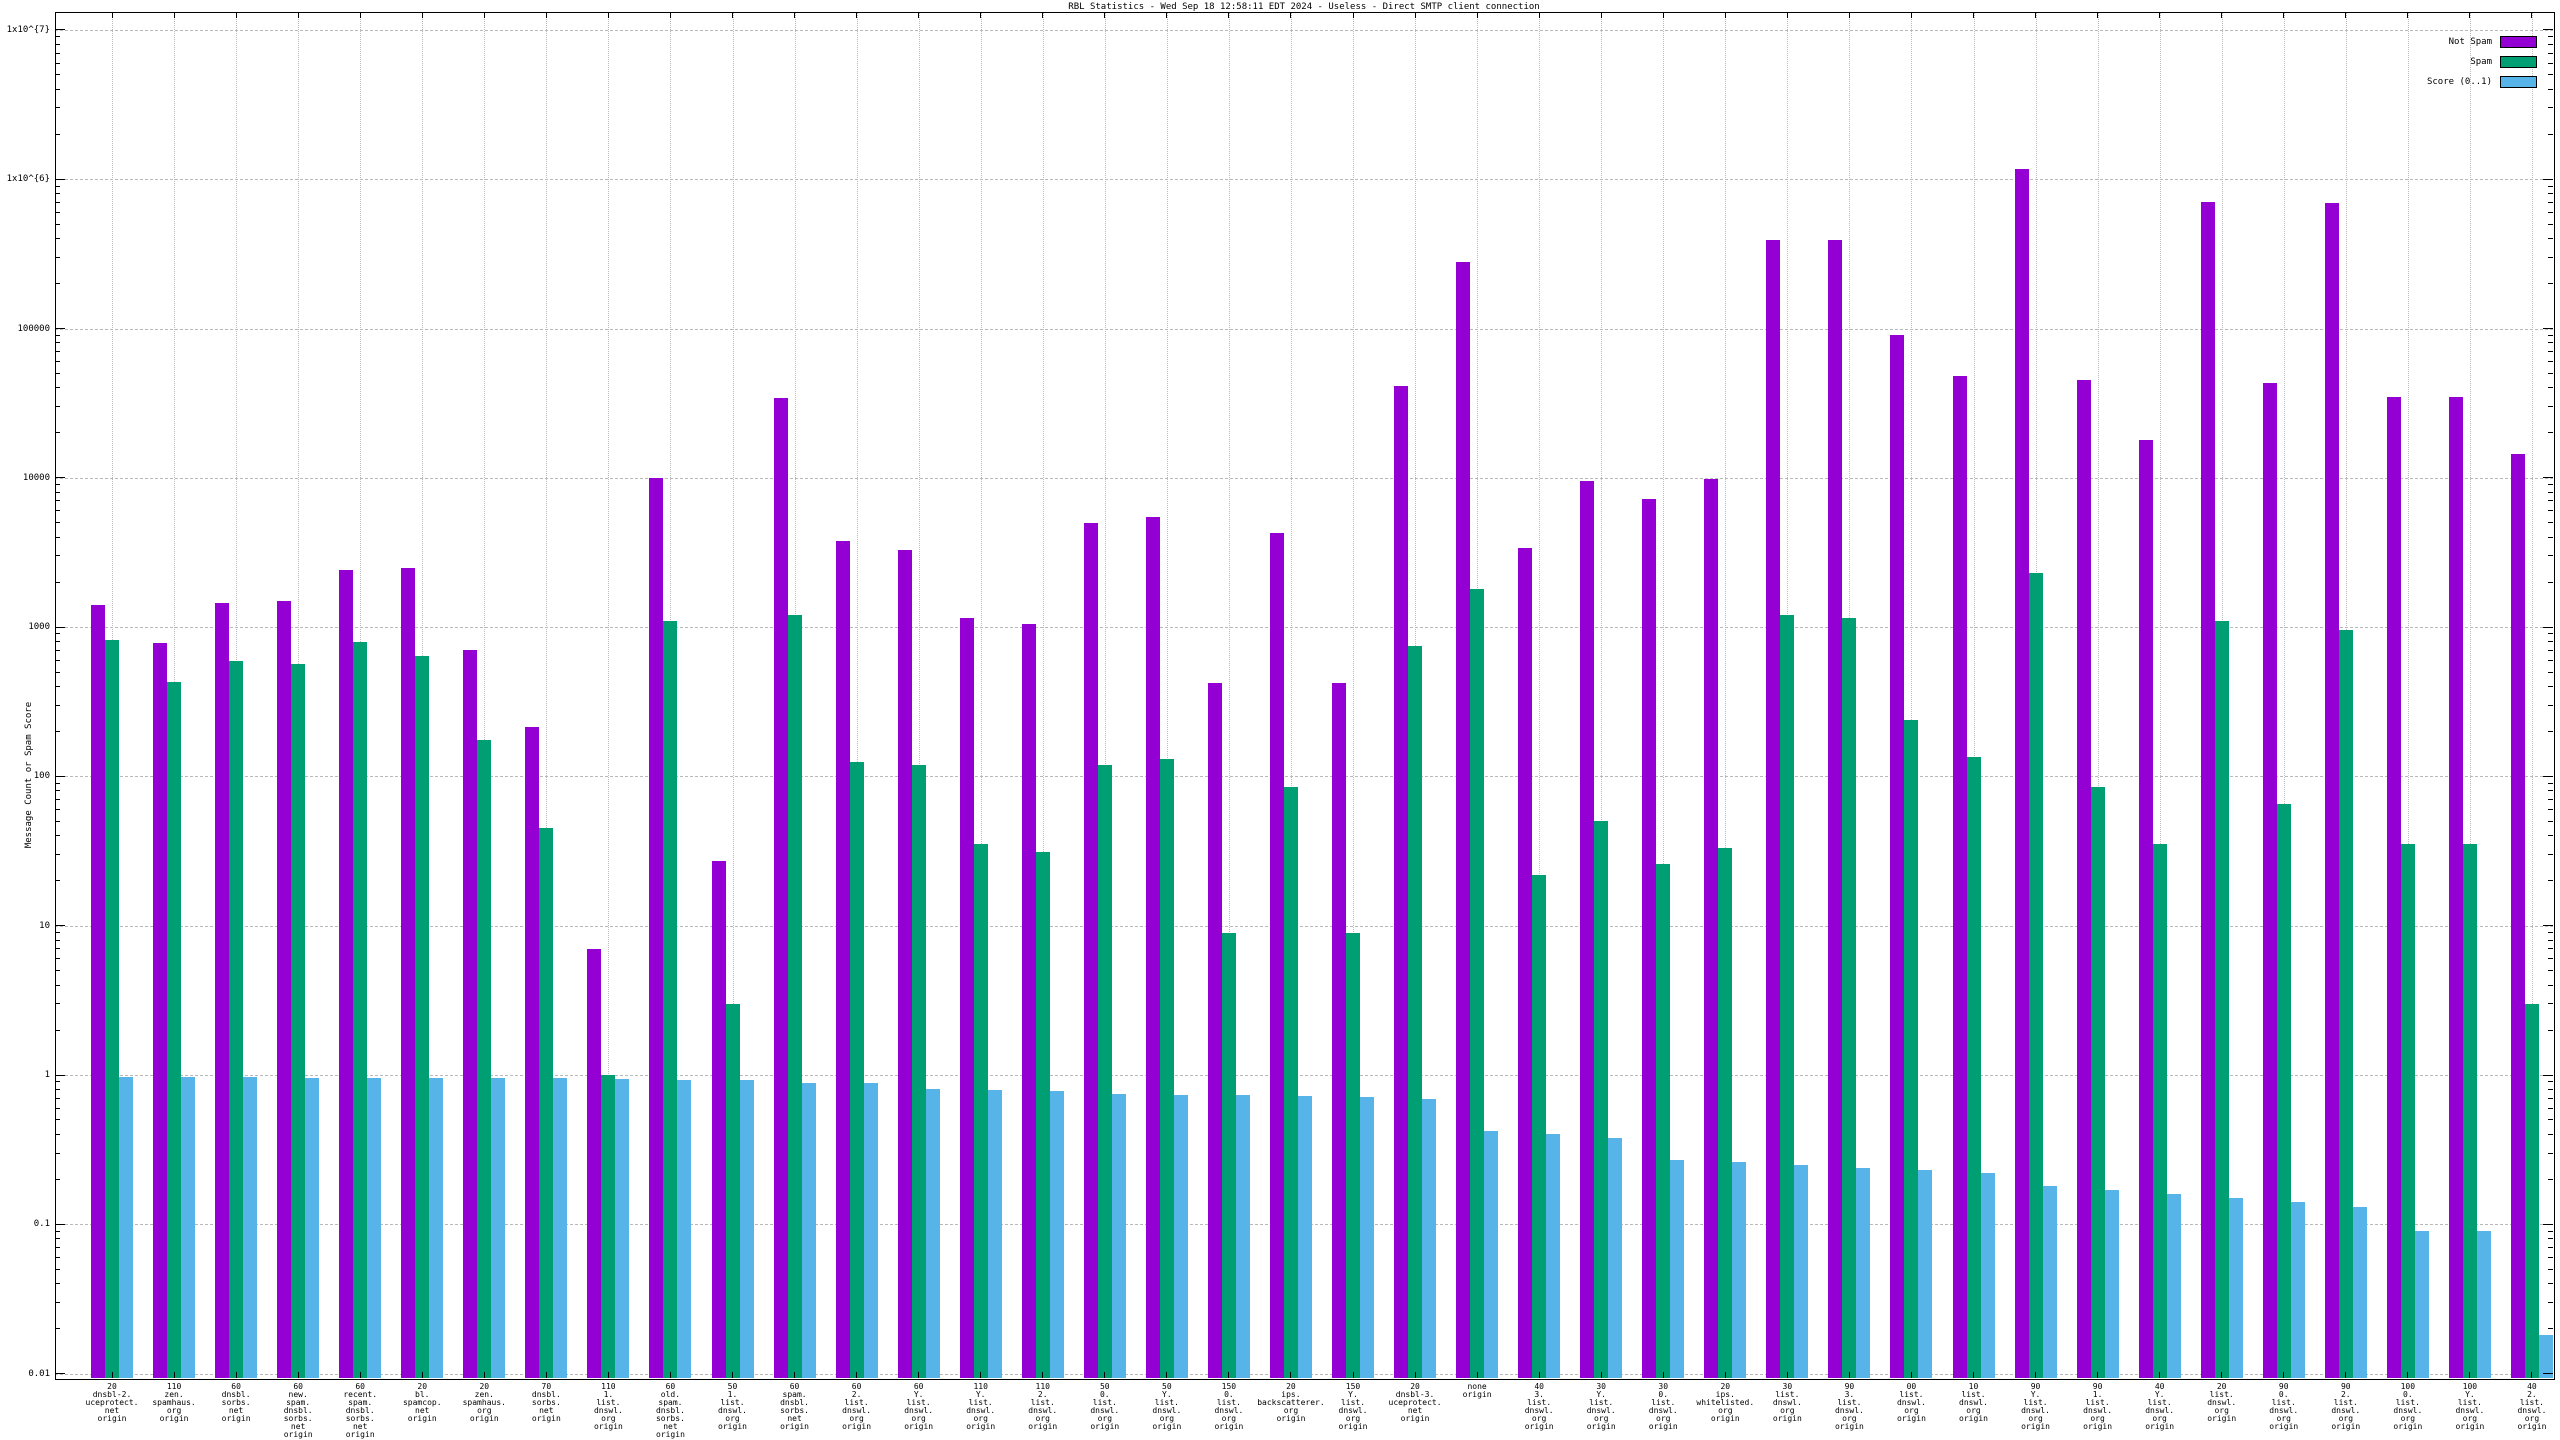 The image size is (2560, 1440). What do you see at coordinates (298, 1410) in the screenshot?
I see `x-tick-label: 60 new. spam. dnsbl. sorbs. net origin` at bounding box center [298, 1410].